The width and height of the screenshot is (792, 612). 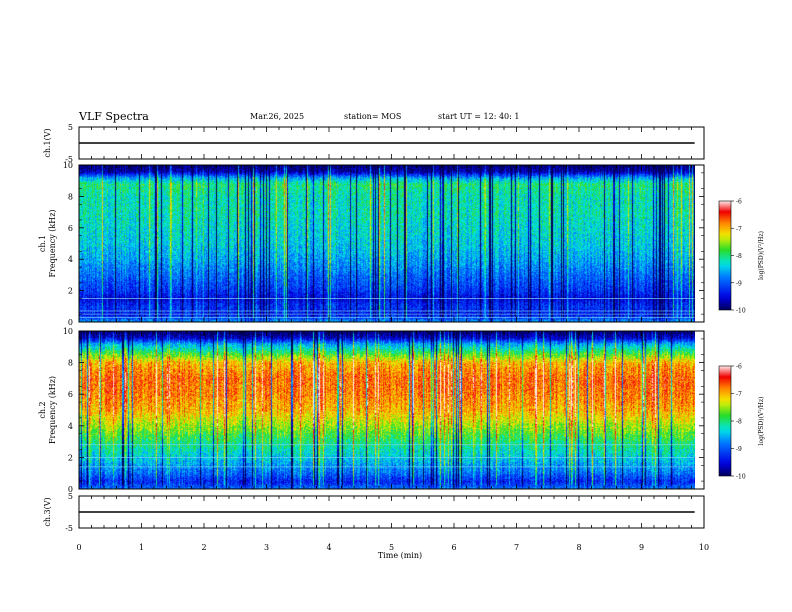 What do you see at coordinates (516, 547) in the screenshot?
I see `x-tick-label: 7` at bounding box center [516, 547].